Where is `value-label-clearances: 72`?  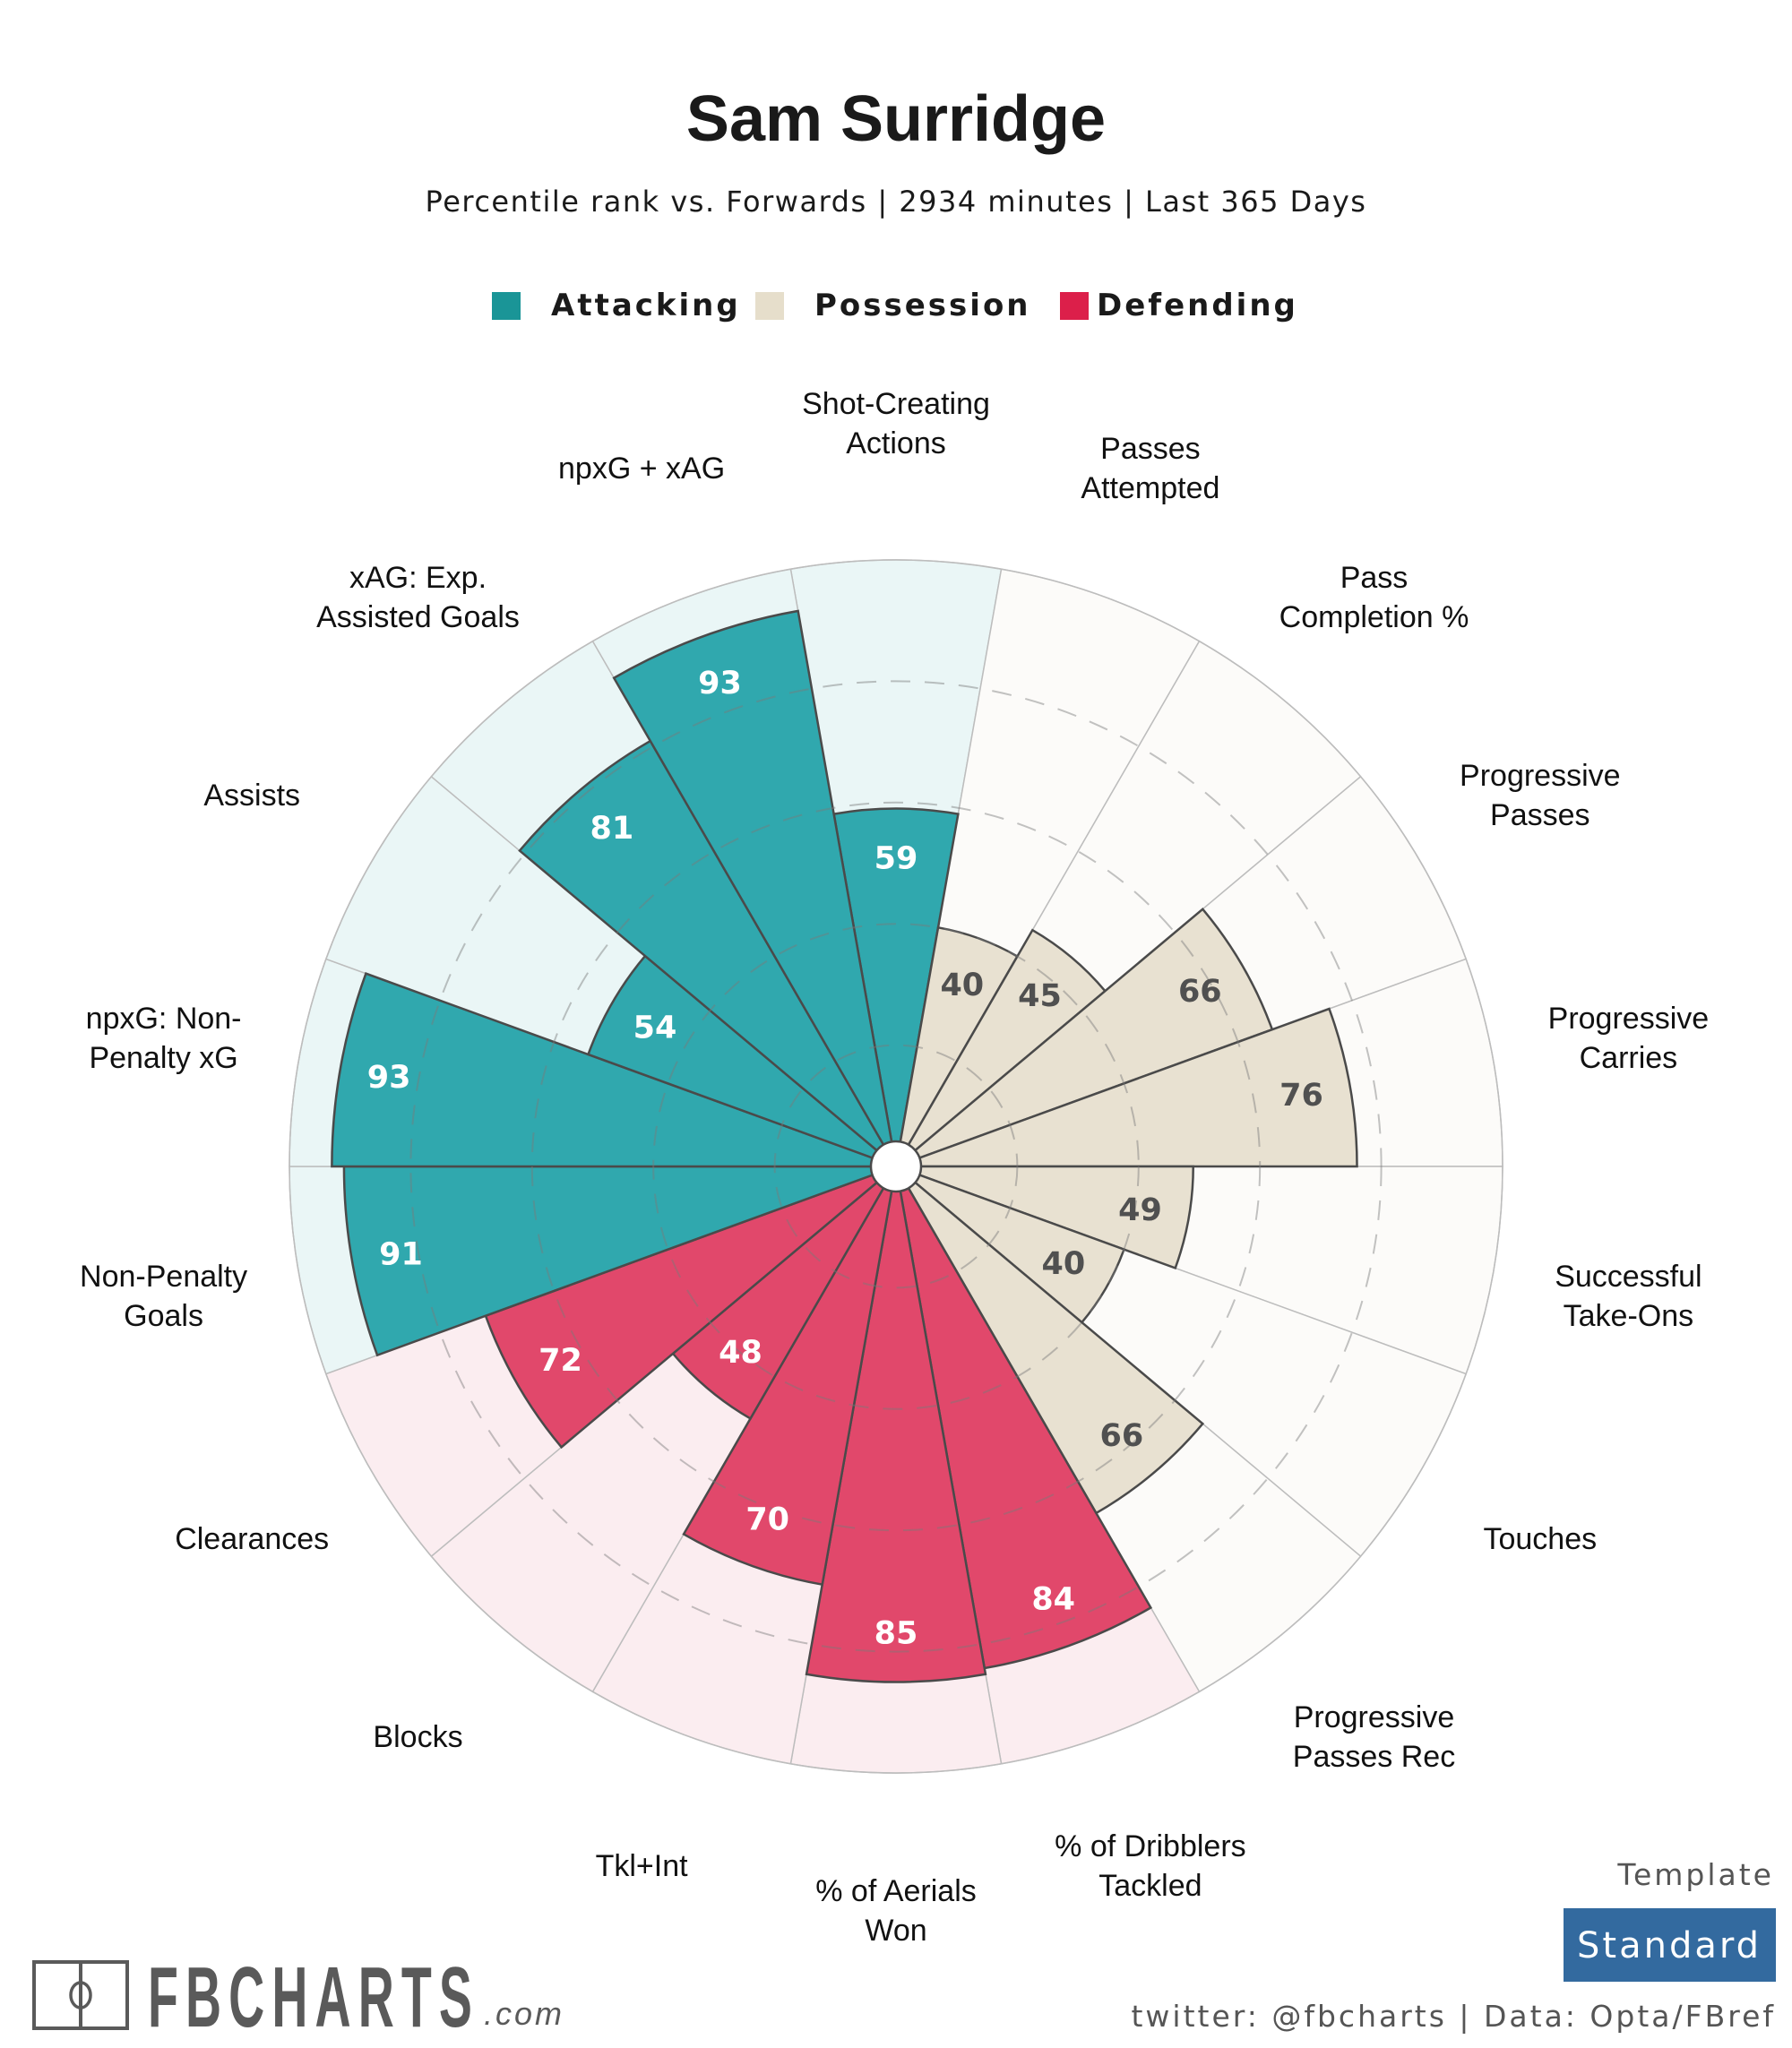
value-label-clearances: 72 is located at coordinates (560, 1361).